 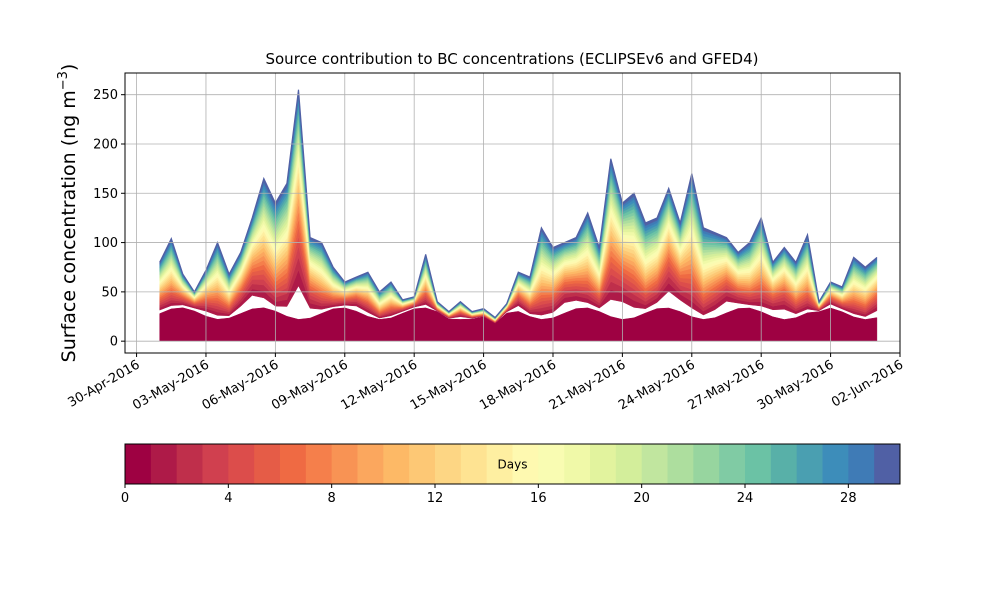 What do you see at coordinates (63, 80) in the screenshot?
I see `y-axis-label-exponent: −3` at bounding box center [63, 80].